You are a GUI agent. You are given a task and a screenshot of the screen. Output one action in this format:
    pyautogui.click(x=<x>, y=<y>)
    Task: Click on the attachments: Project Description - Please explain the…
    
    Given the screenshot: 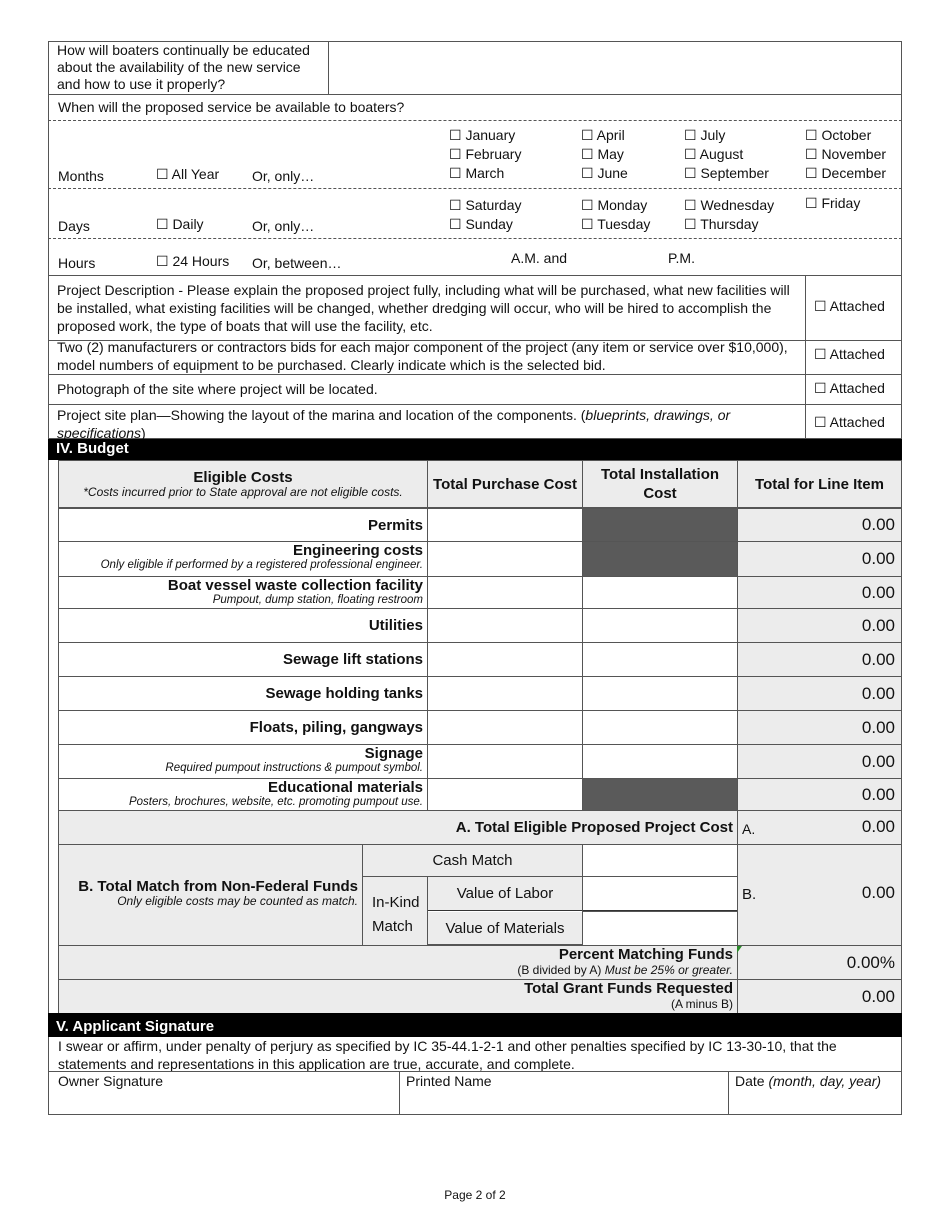 What is the action you would take?
    pyautogui.click(x=475, y=358)
    